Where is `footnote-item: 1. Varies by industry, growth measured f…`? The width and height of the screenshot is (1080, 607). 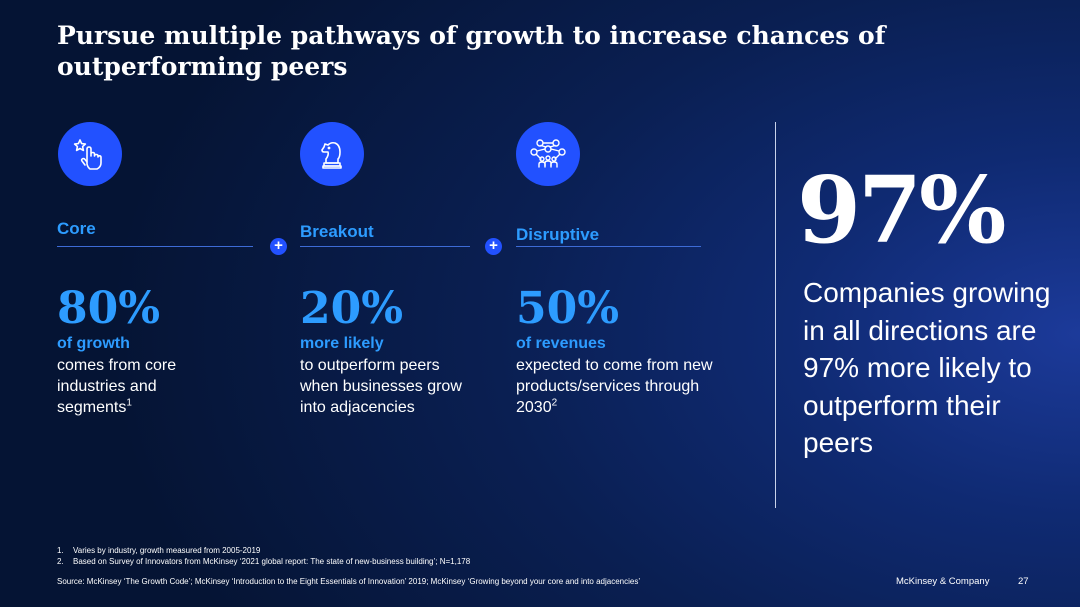 footnote-item: 1. Varies by industry, growth measured f… is located at coordinates (263, 550).